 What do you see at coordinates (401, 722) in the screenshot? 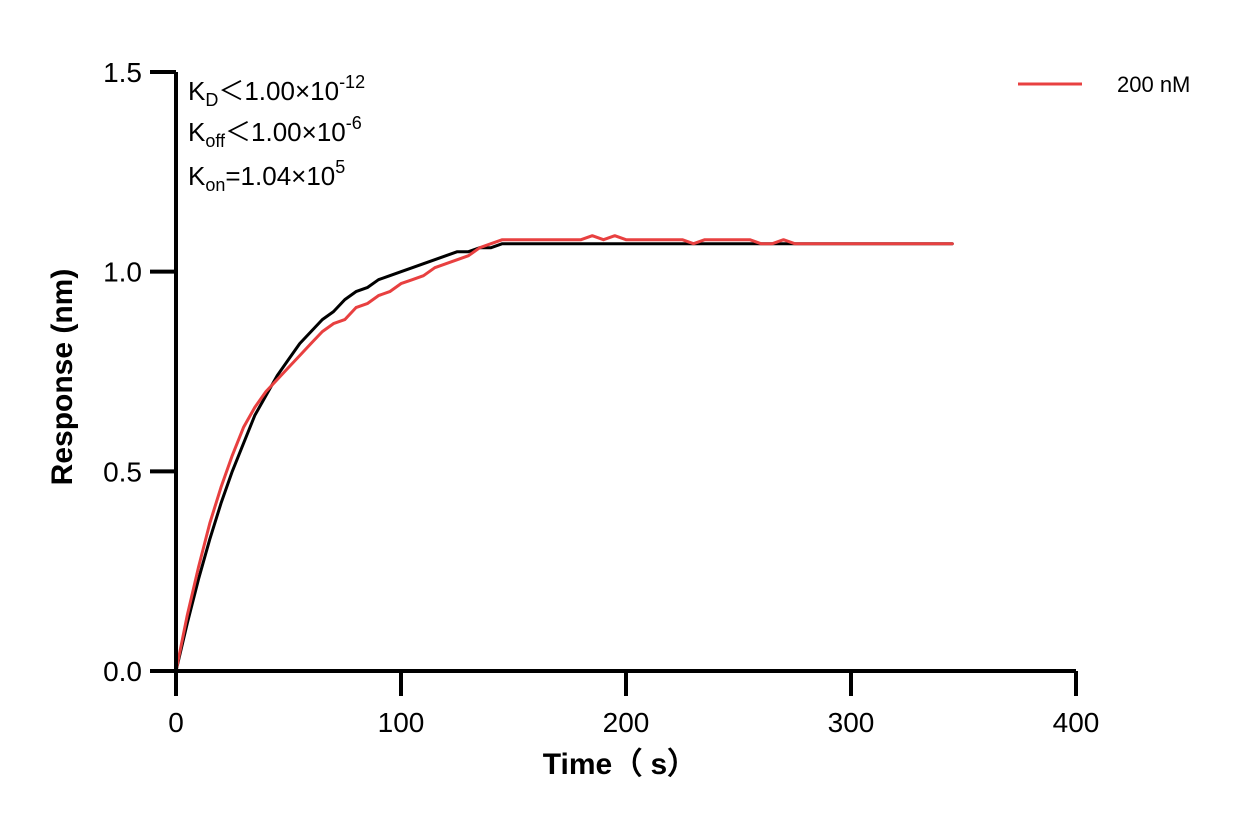
I see `x-tick-label: 100` at bounding box center [401, 722].